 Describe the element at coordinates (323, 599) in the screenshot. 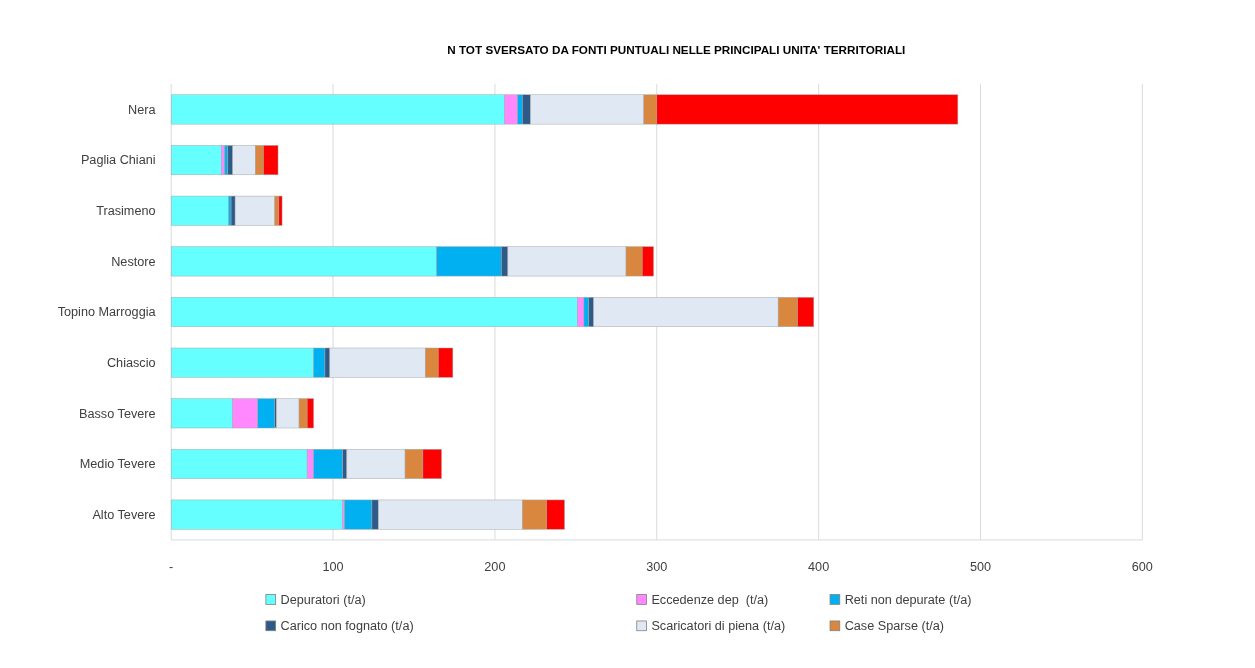

I see `legend-label: Depuratori (t/a)` at that location.